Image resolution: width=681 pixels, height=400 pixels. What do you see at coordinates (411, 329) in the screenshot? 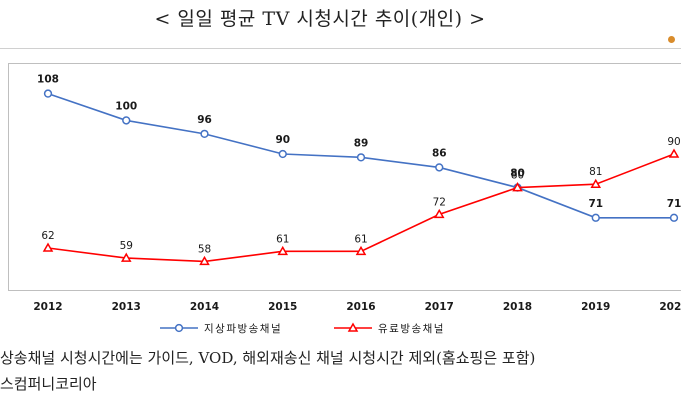
I see `legend-label: 유료방송채널` at bounding box center [411, 329].